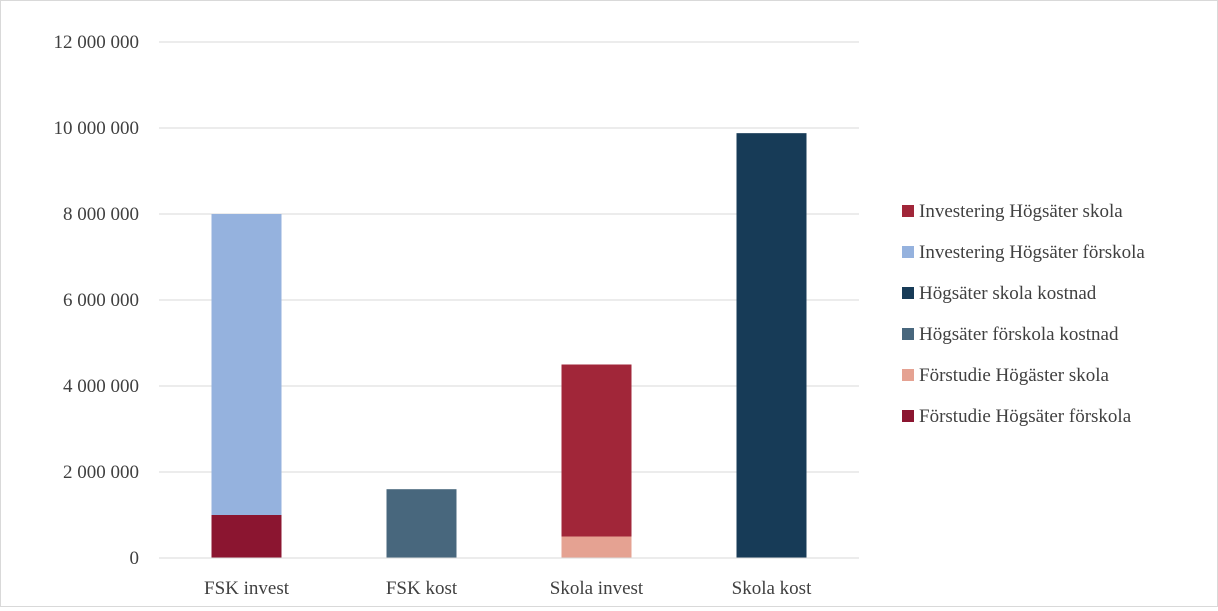 The height and width of the screenshot is (611, 1218). I want to click on y-tick-label: 4 000 000, so click(101, 386).